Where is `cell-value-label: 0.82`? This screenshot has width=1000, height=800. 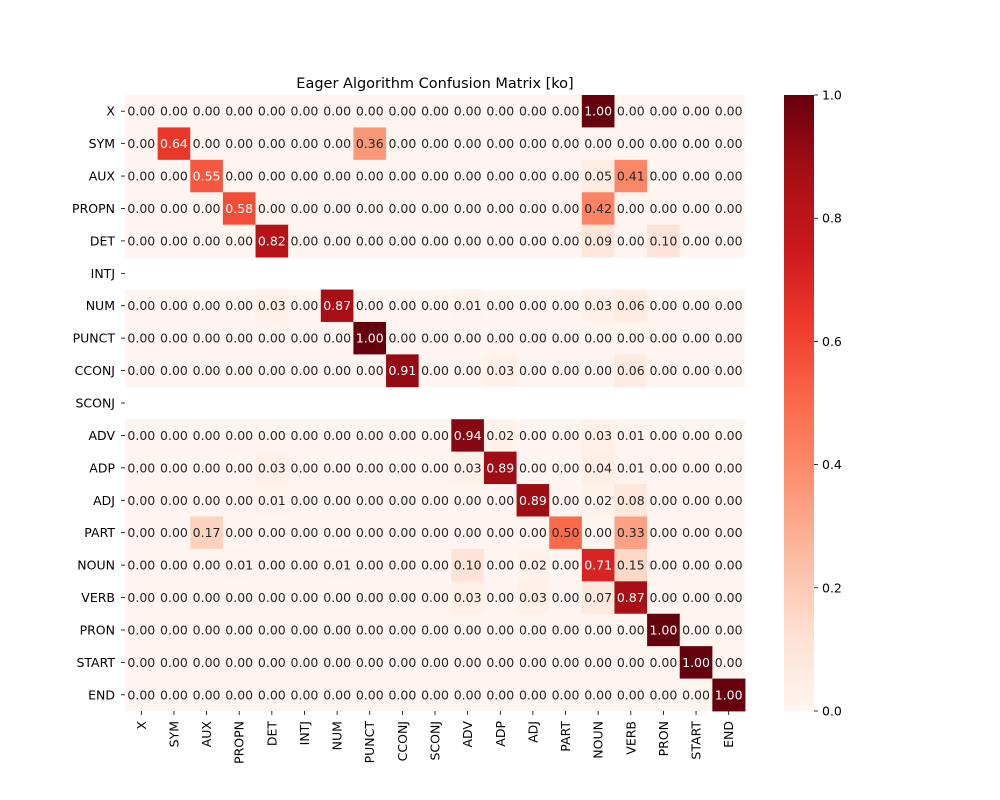 cell-value-label: 0.82 is located at coordinates (272, 240).